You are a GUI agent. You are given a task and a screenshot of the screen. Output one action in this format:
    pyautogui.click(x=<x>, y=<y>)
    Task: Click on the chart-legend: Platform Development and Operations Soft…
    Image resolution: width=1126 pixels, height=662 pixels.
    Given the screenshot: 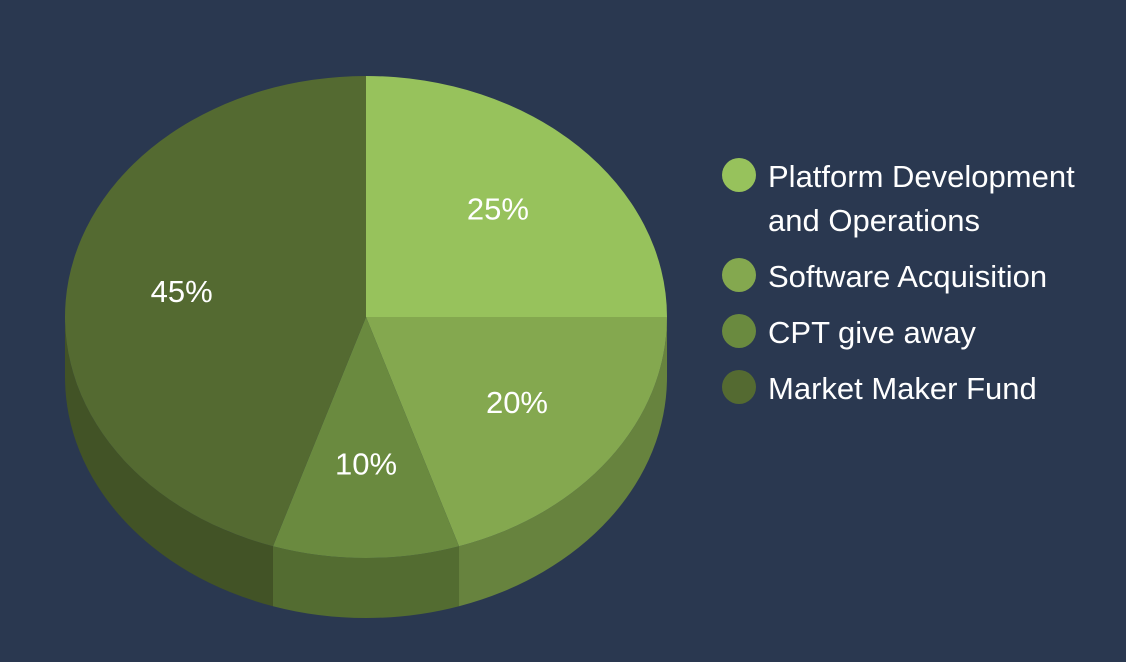 What is the action you would take?
    pyautogui.click(x=917, y=289)
    